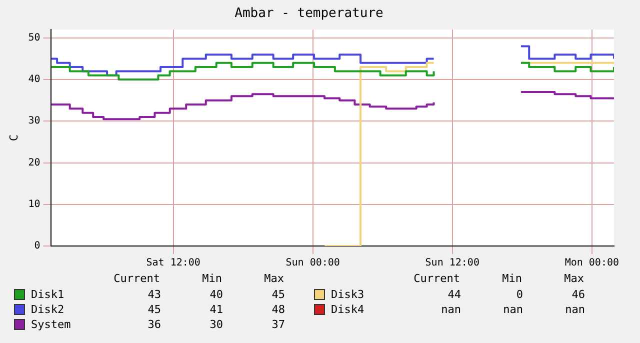 Image resolution: width=640 pixels, height=343 pixels. Describe the element at coordinates (48, 294) in the screenshot. I see `legend-label: Disk1` at that location.